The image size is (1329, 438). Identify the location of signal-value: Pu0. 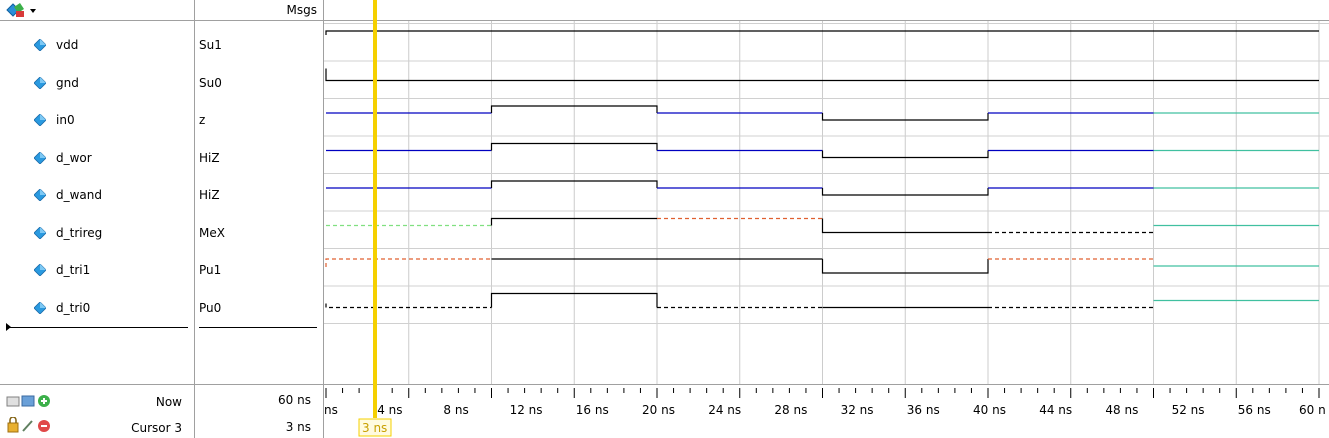
(210, 307).